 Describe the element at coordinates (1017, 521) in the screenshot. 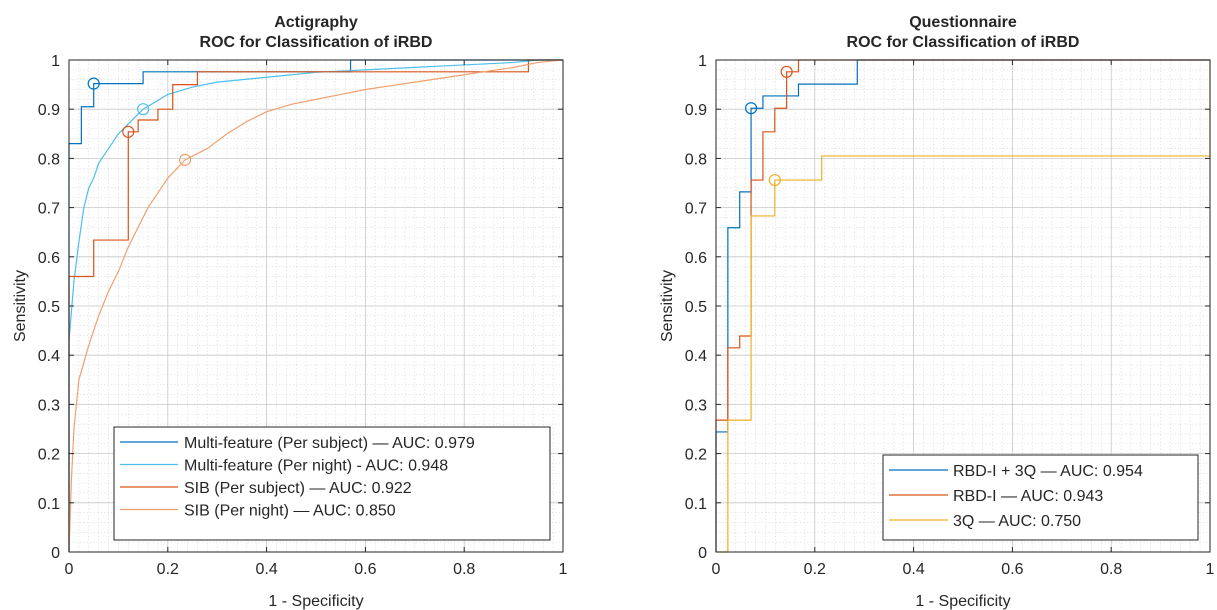

I see `legend-entry-3: 3Q — AUC: 0.750` at that location.